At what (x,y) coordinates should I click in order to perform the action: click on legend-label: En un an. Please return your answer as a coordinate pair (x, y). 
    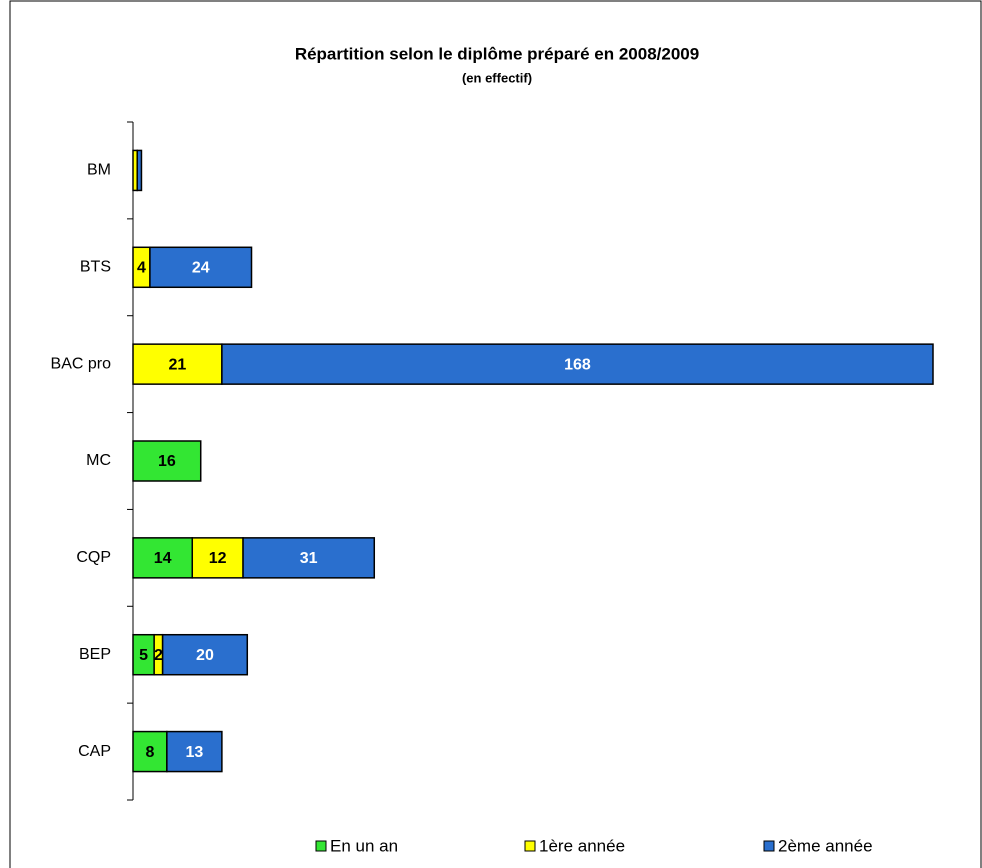
    Looking at the image, I should click on (364, 845).